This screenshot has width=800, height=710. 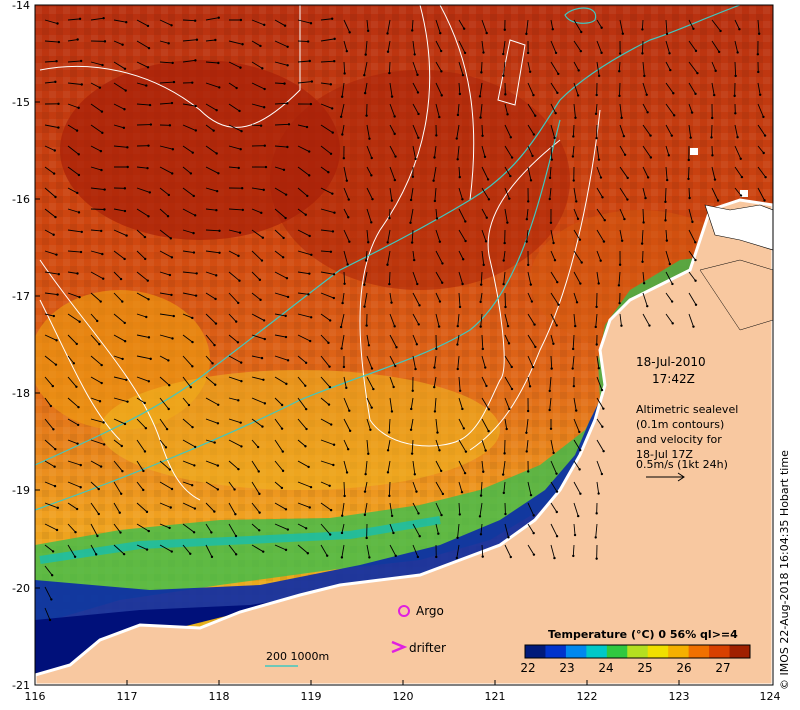 I want to click on colorbar-tick: 26, so click(x=684, y=668).